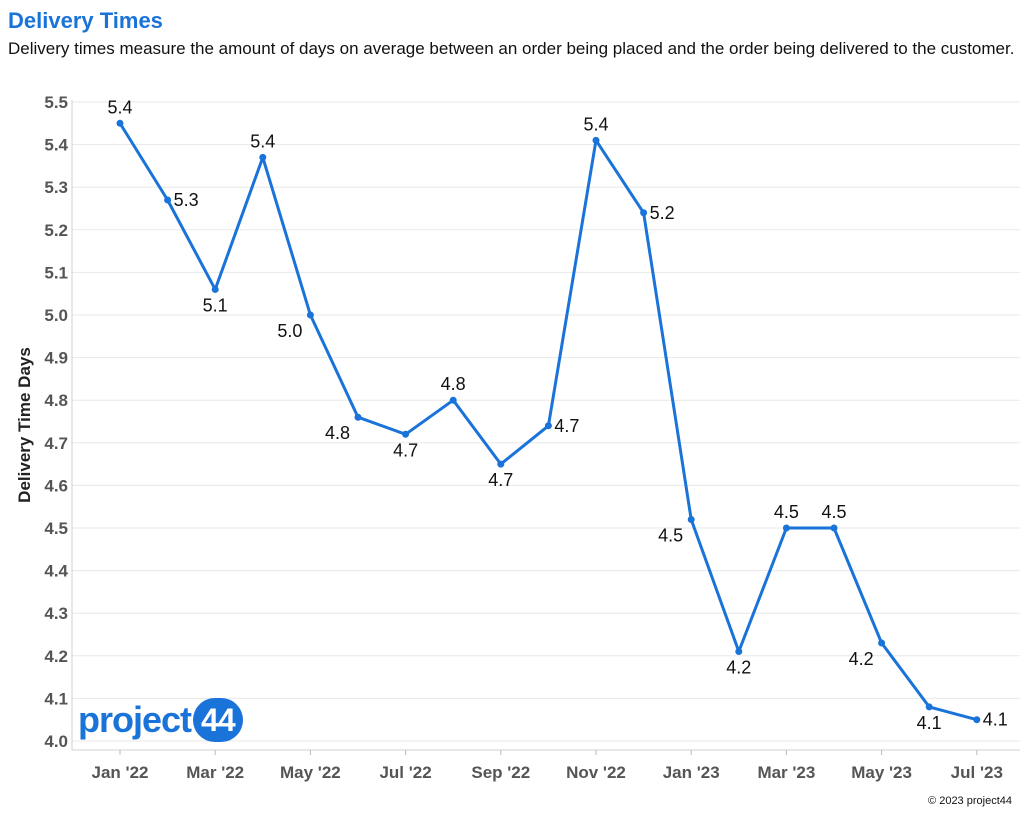 This screenshot has width=1024, height=819. Describe the element at coordinates (289, 331) in the screenshot. I see `data-label: 5.0` at that location.